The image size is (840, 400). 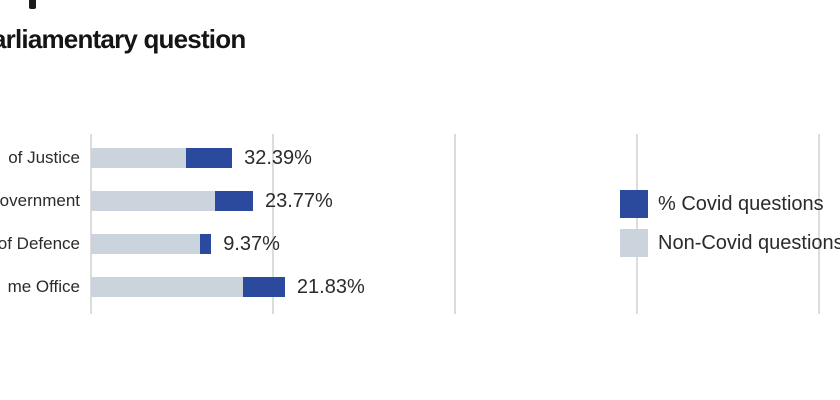 I want to click on bar-row: overnment 23.77%, so click(x=420, y=201).